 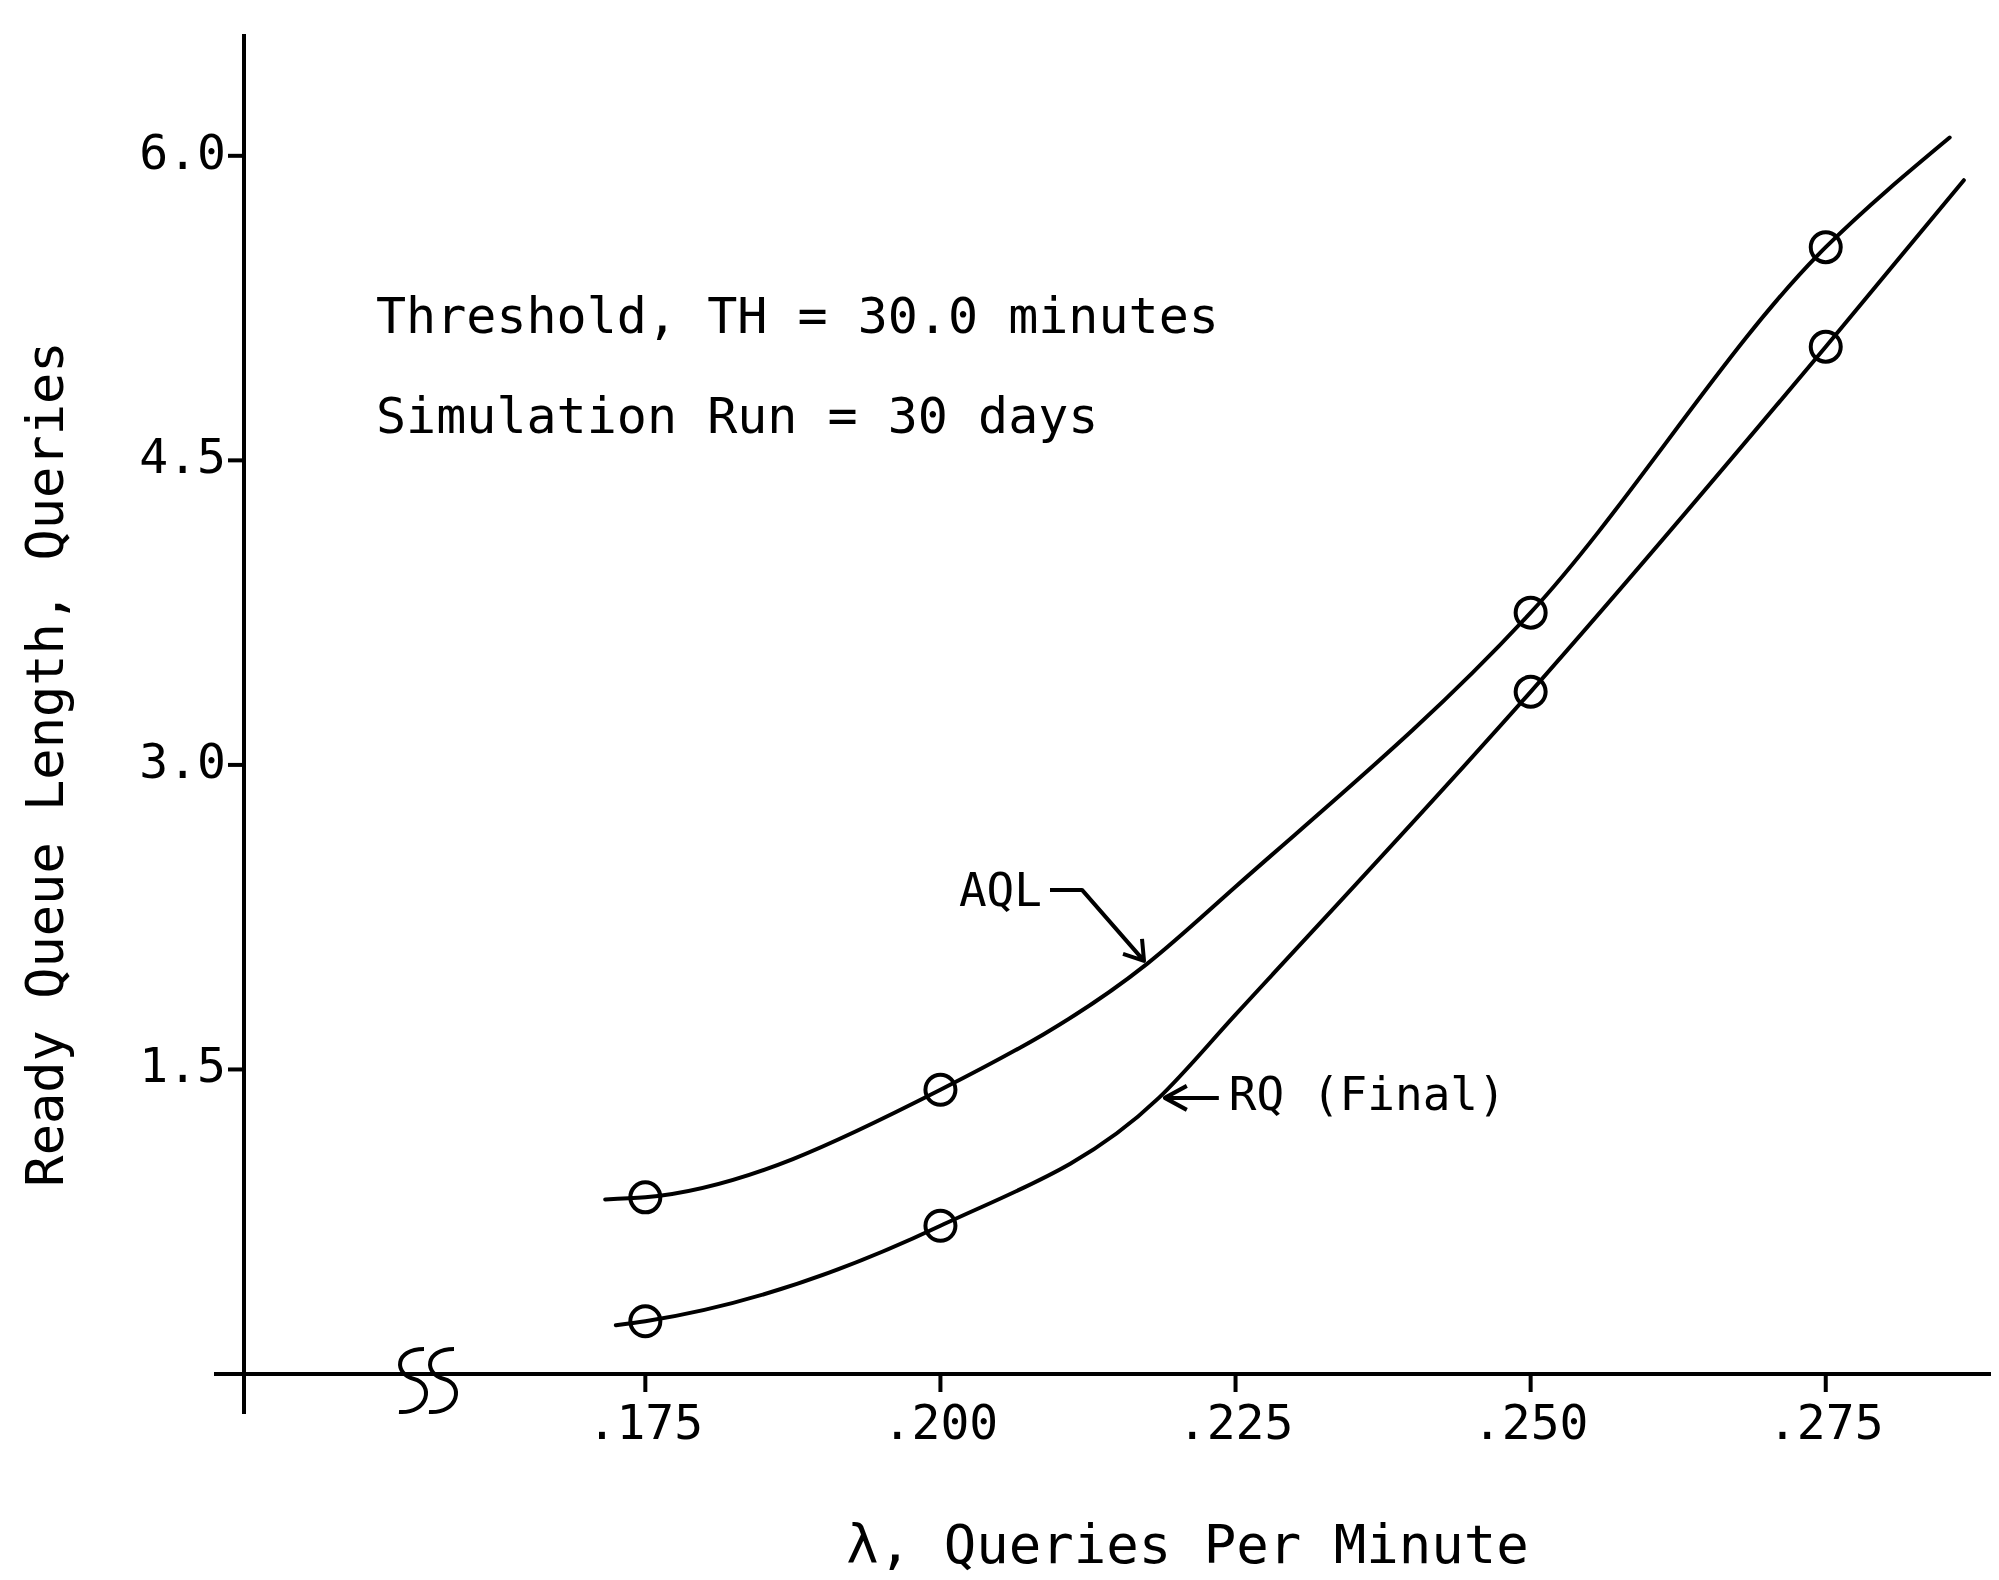 I want to click on y-tick-label: 4.5, so click(x=182, y=456).